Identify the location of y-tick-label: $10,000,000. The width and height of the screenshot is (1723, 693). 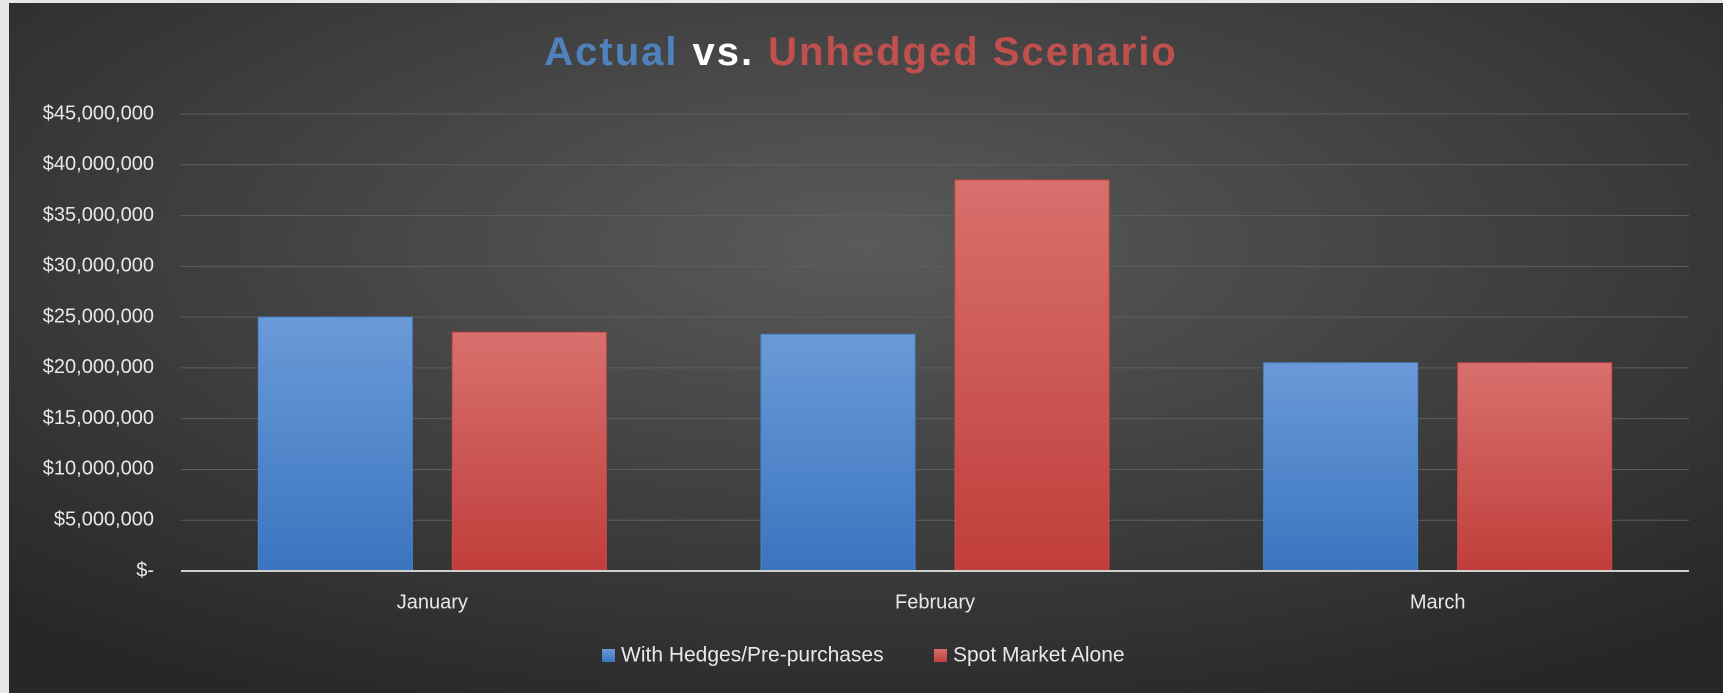
(98, 469).